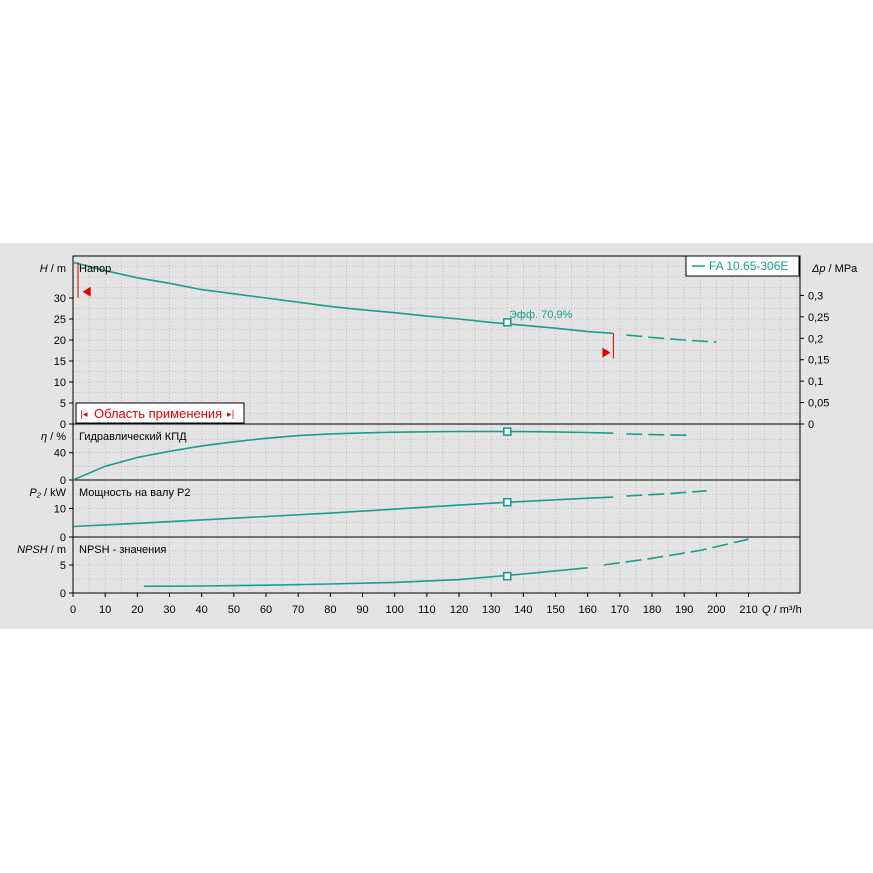 The image size is (873, 873). What do you see at coordinates (298, 610) in the screenshot?
I see `x-tick-label: 70` at bounding box center [298, 610].